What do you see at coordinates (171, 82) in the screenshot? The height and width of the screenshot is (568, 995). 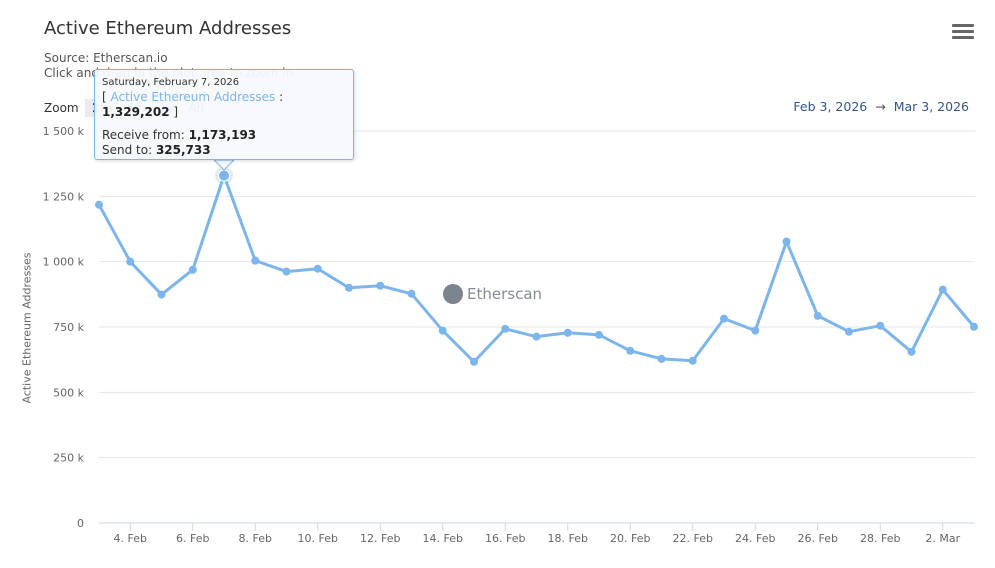 I see `tooltip-date: Saturday, February 7, 2026` at bounding box center [171, 82].